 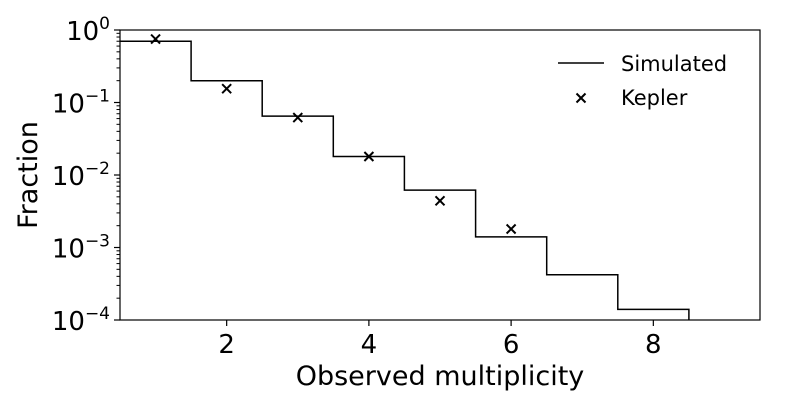 I want to click on legend-simulated-label: Simulated, so click(x=674, y=64).